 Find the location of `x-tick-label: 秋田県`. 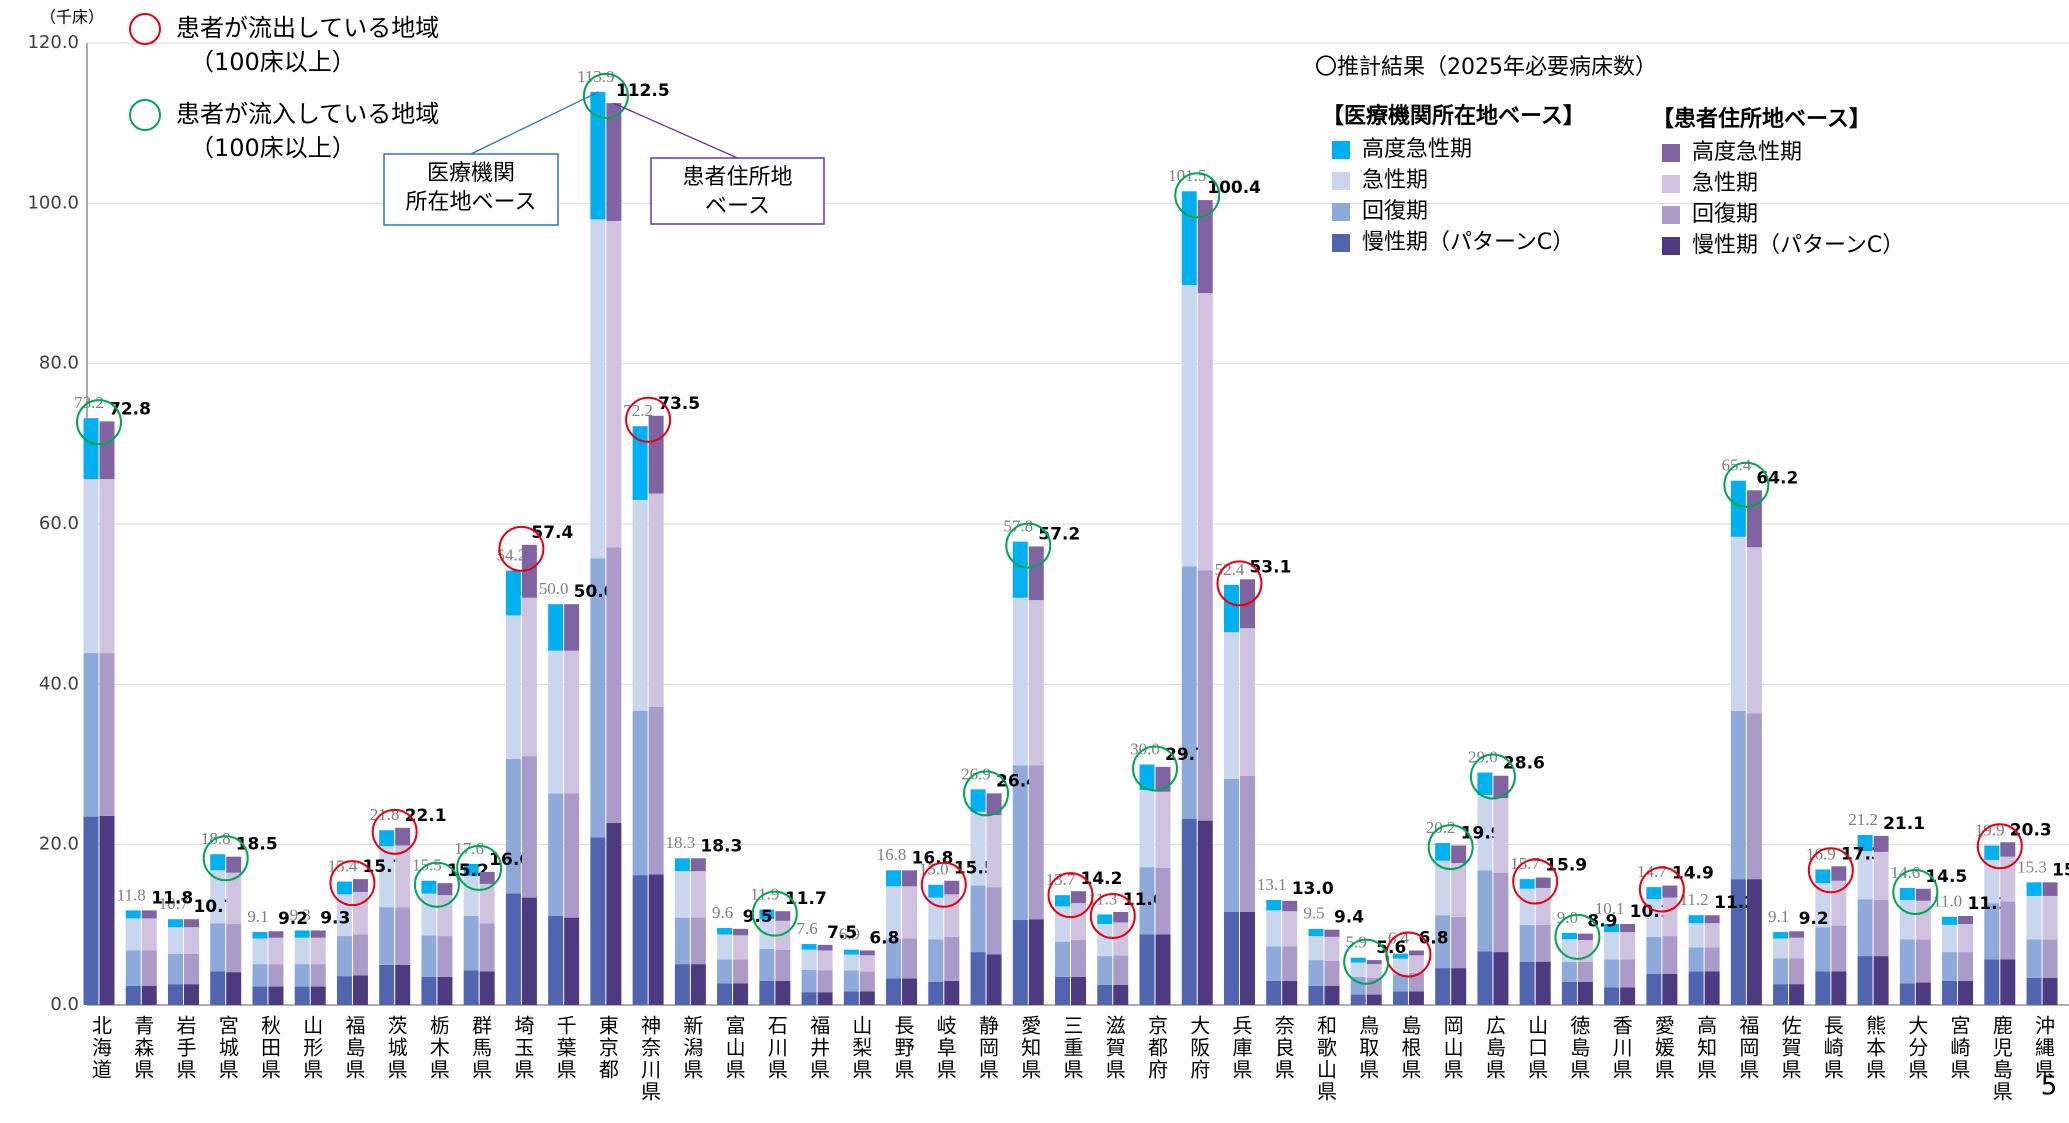

x-tick-label: 秋田県 is located at coordinates (269, 1048).